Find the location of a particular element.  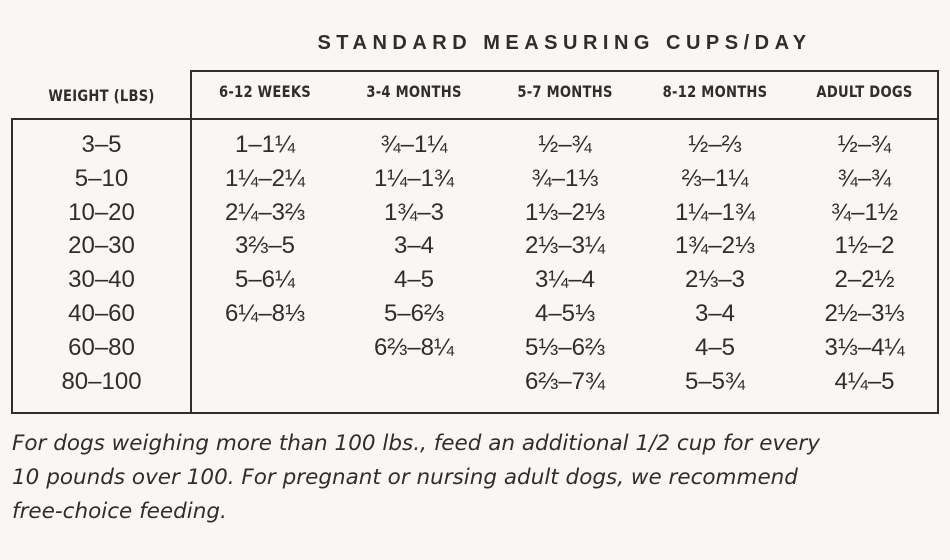

cups-cell: 1¾–2⅓ is located at coordinates (715, 246).